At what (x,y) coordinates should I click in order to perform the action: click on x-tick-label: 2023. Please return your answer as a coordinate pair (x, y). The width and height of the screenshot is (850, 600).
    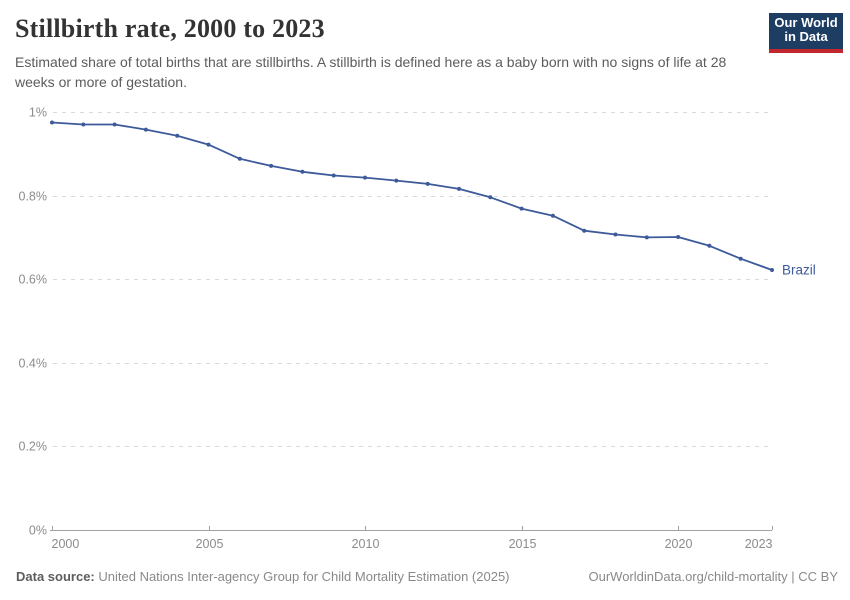
    Looking at the image, I should click on (759, 544).